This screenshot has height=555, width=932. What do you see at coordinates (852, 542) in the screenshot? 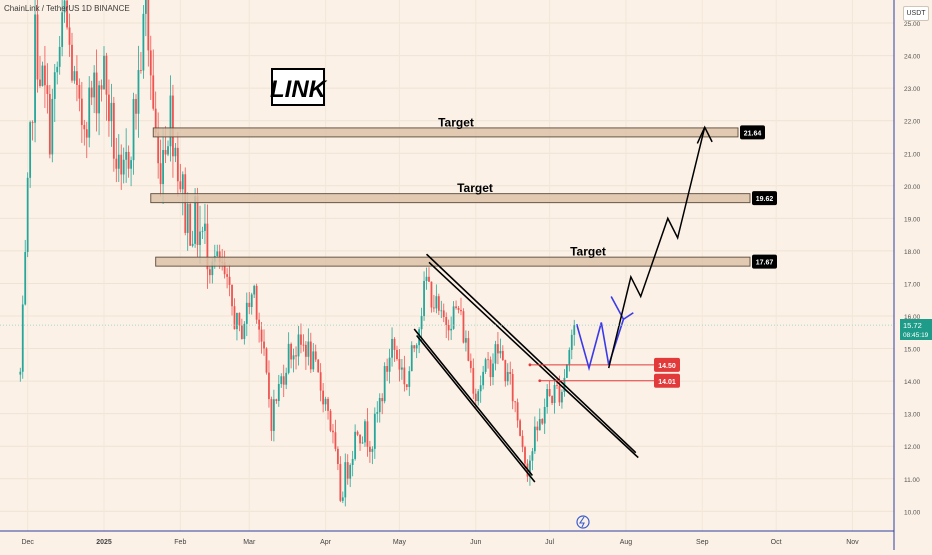
I see `x-tick-label: Nov` at bounding box center [852, 542].